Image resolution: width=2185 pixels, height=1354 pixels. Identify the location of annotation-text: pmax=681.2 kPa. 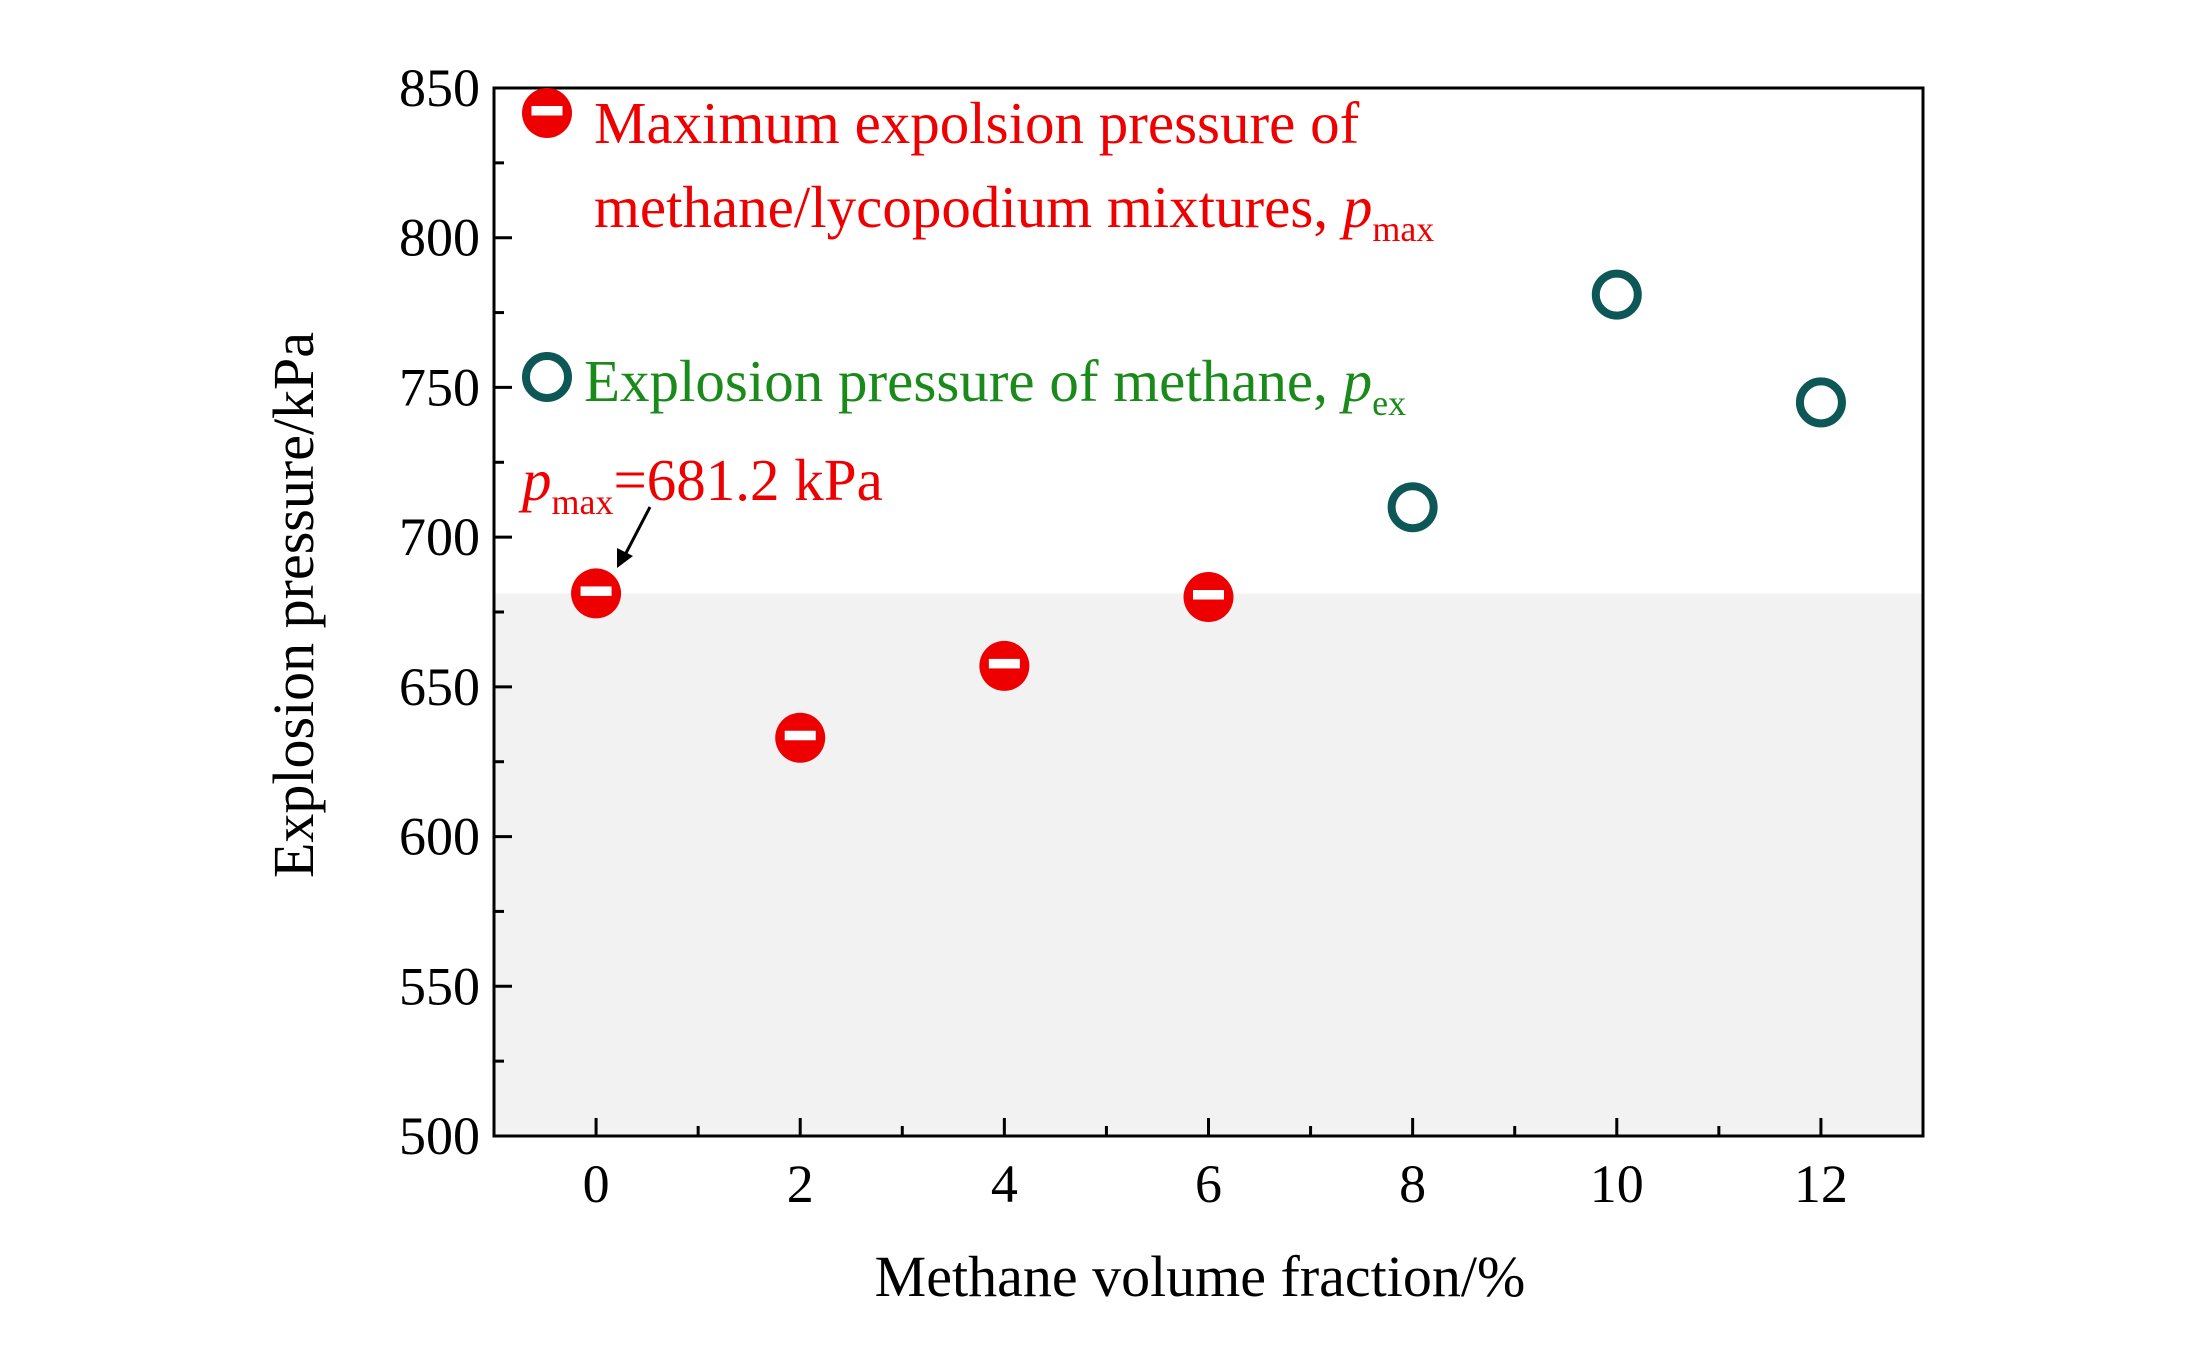
(700, 484).